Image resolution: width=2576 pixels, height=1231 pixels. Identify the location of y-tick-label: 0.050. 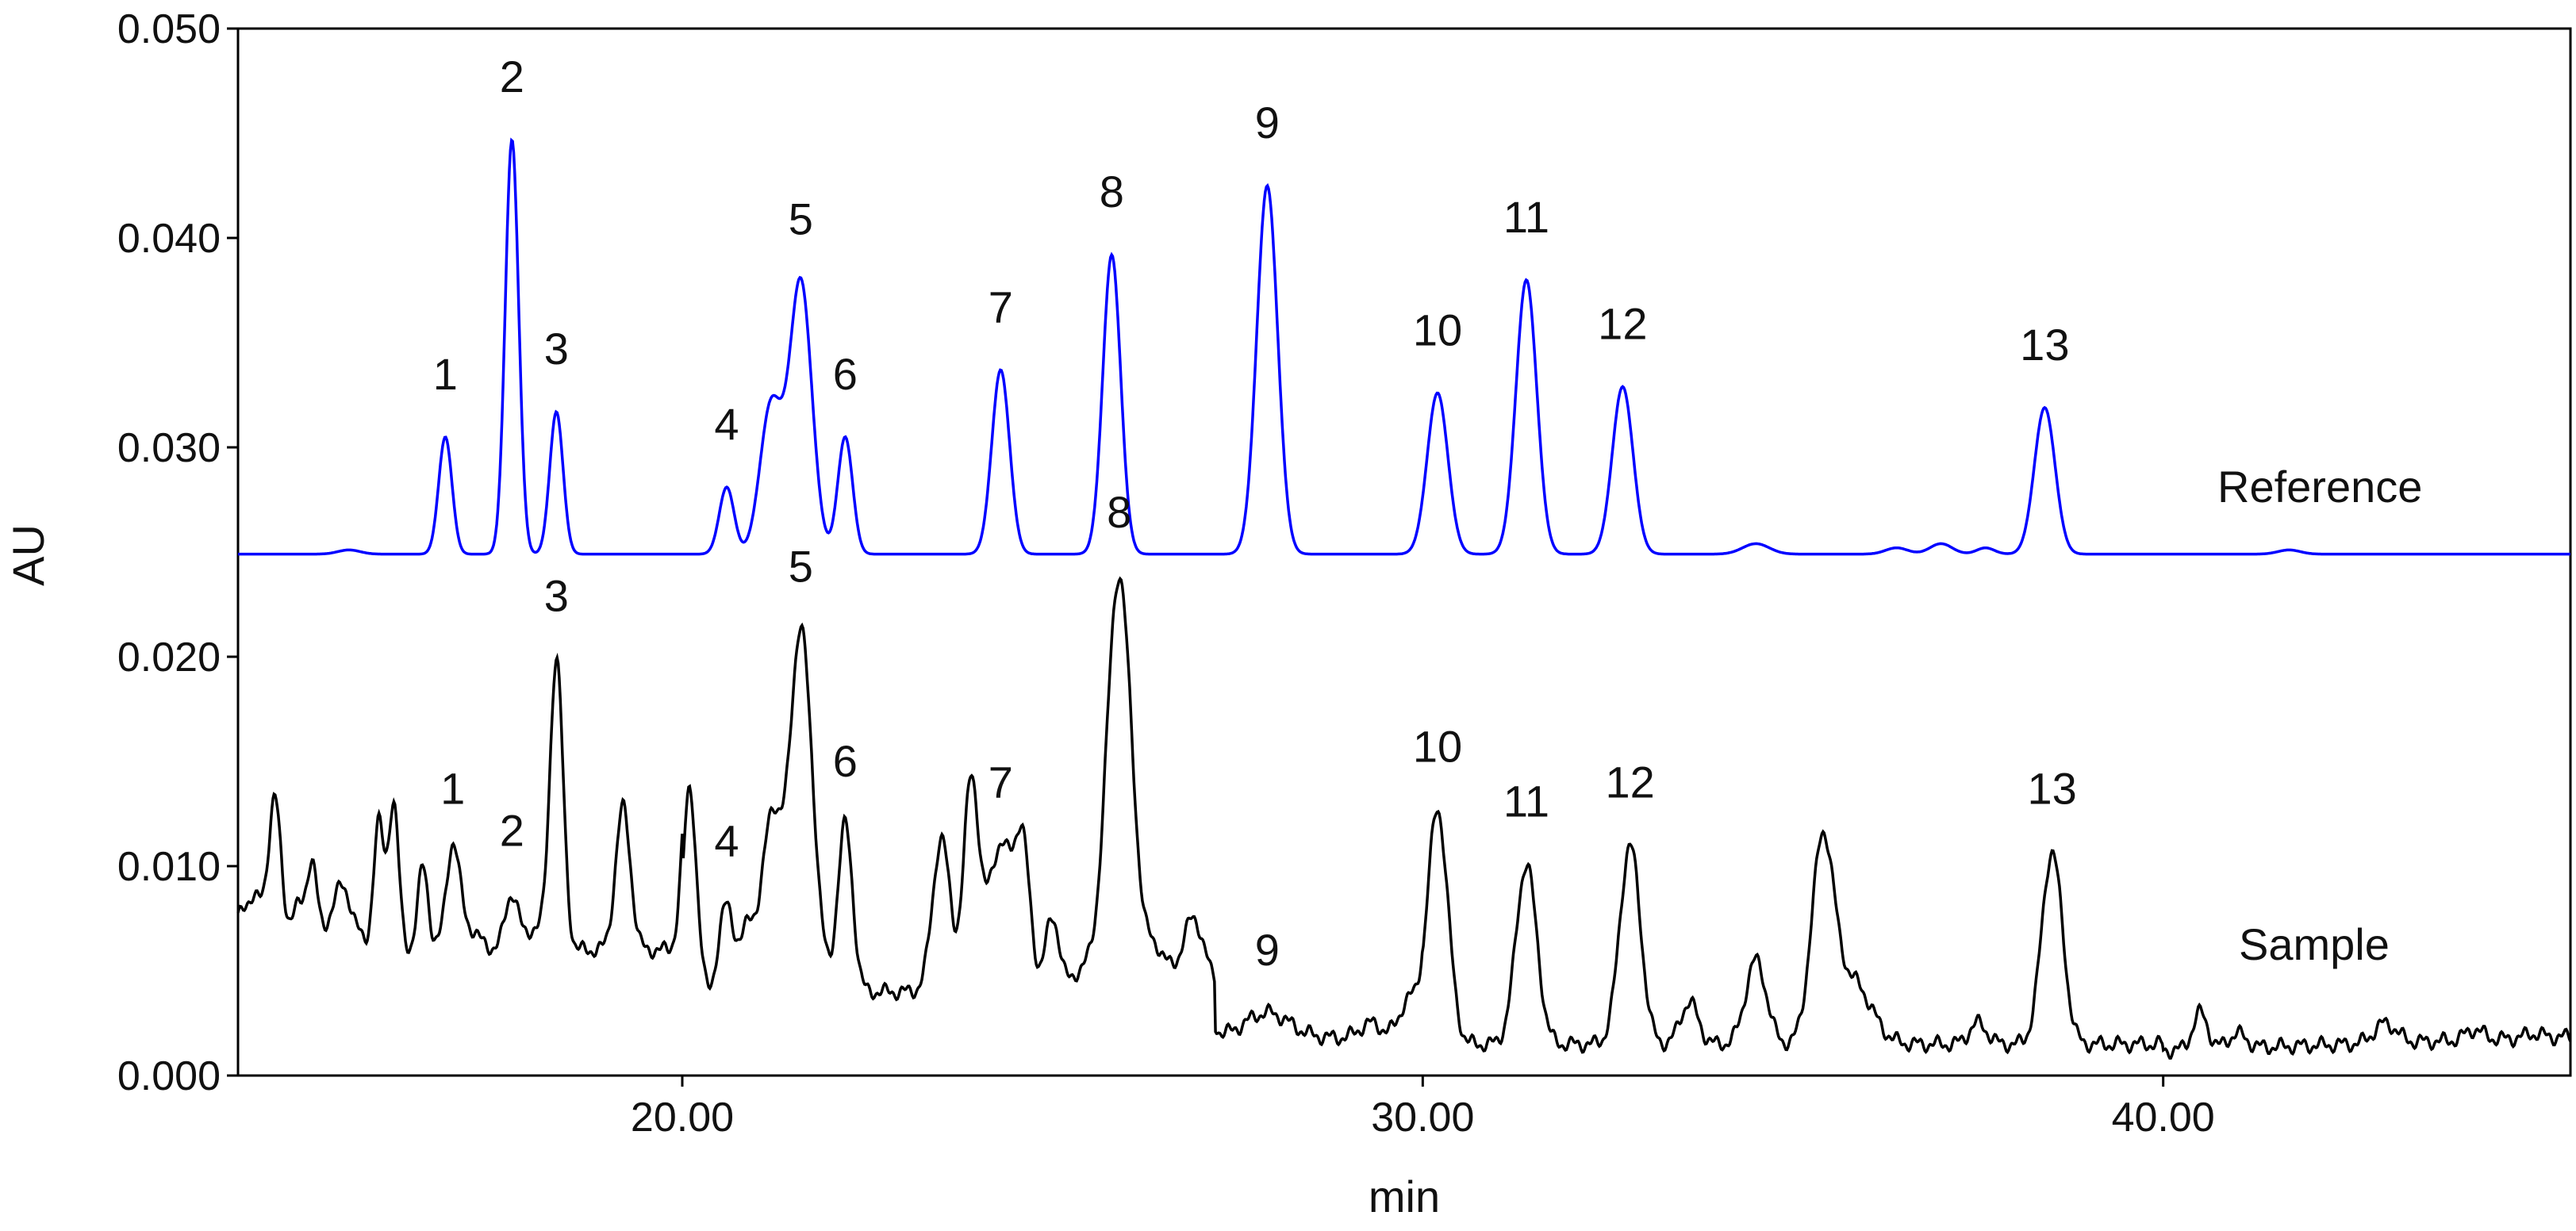
(169, 29).